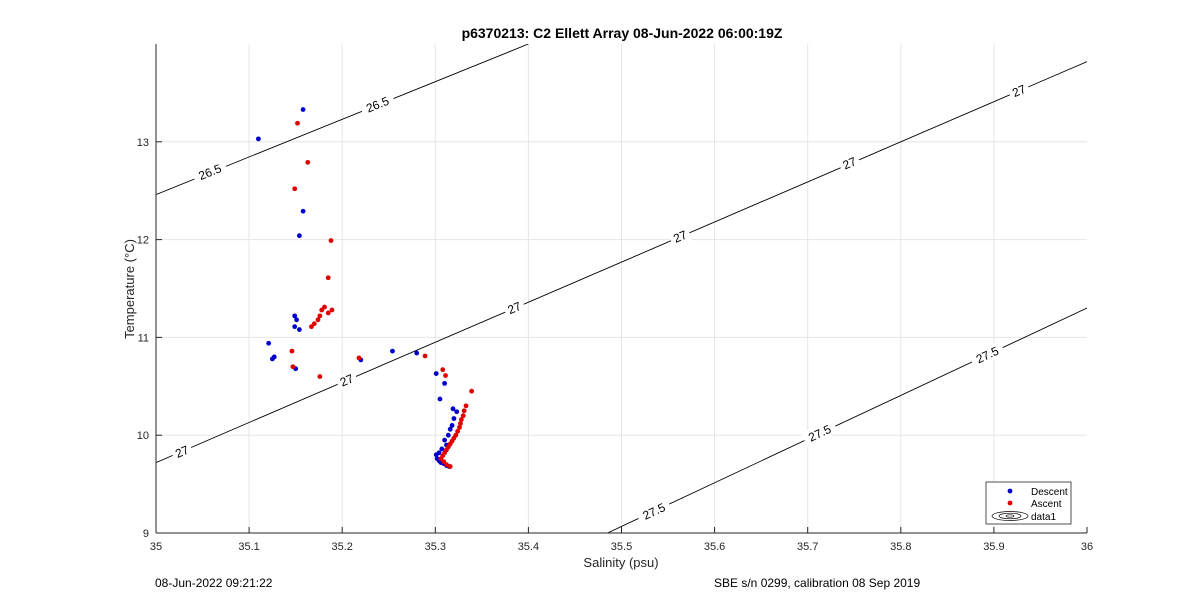  Describe the element at coordinates (248, 547) in the screenshot. I see `x-tick-label: 35.1` at that location.